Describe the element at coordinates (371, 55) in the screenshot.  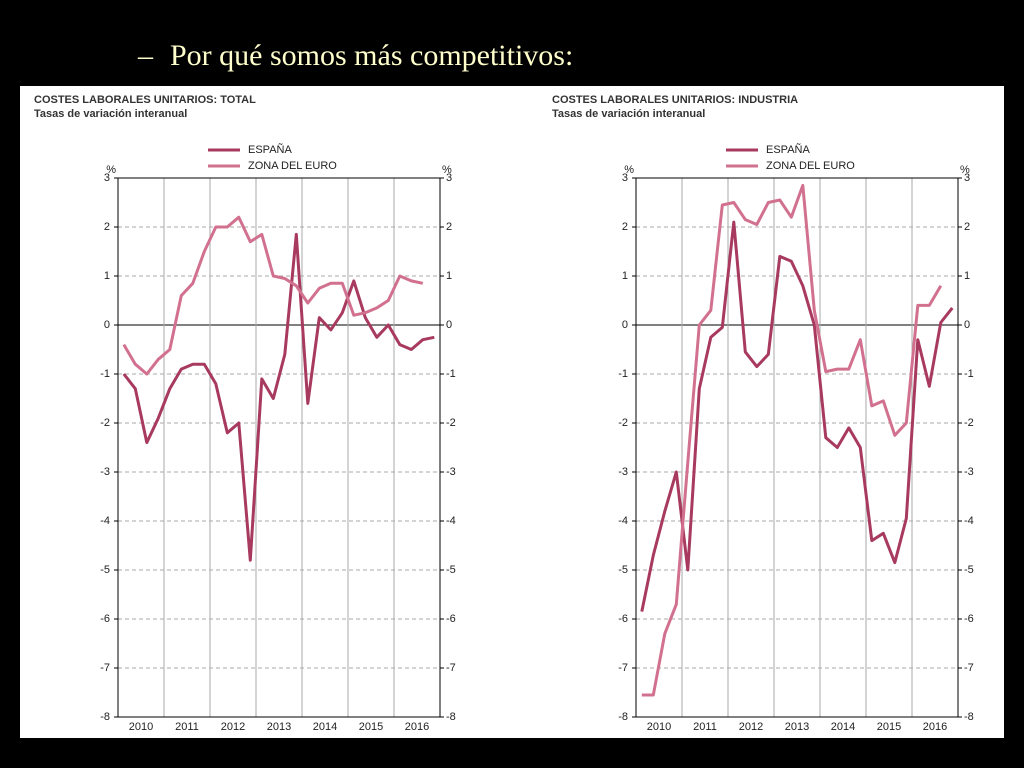
I see `slide-title: Por qué somos más competitivos:` at that location.